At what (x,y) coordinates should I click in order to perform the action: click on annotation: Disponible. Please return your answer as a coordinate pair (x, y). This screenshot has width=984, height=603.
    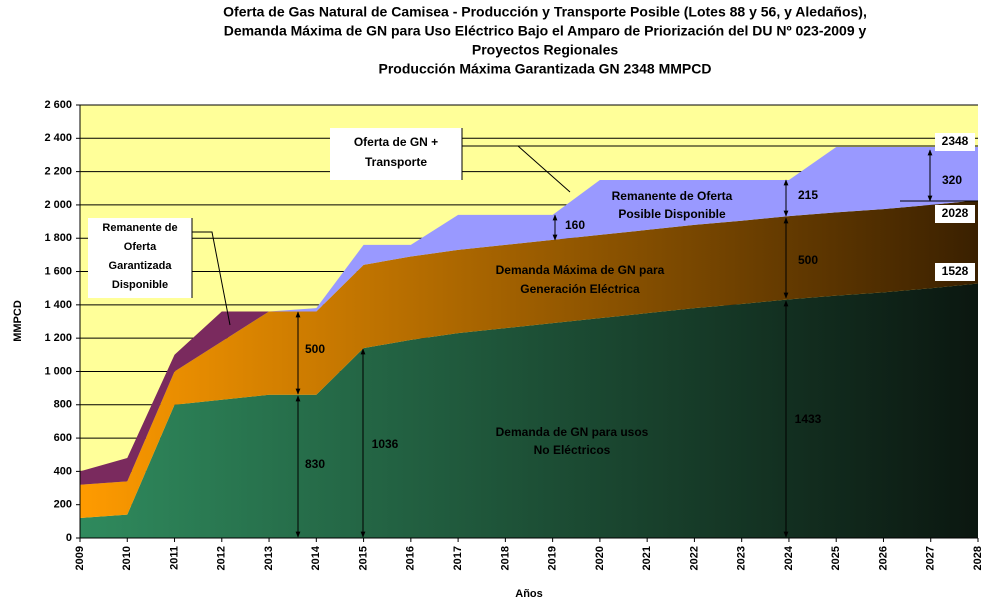
    Looking at the image, I should click on (140, 285).